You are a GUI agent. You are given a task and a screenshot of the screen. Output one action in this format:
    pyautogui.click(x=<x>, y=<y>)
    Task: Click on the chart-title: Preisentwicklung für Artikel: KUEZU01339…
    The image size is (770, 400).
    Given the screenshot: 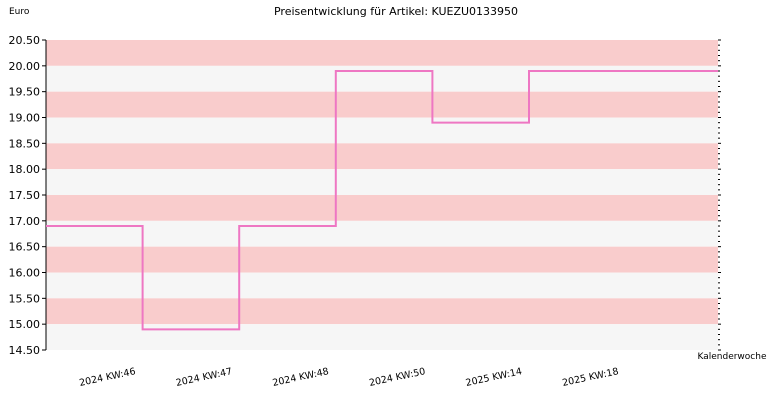 What is the action you would take?
    pyautogui.click(x=396, y=11)
    